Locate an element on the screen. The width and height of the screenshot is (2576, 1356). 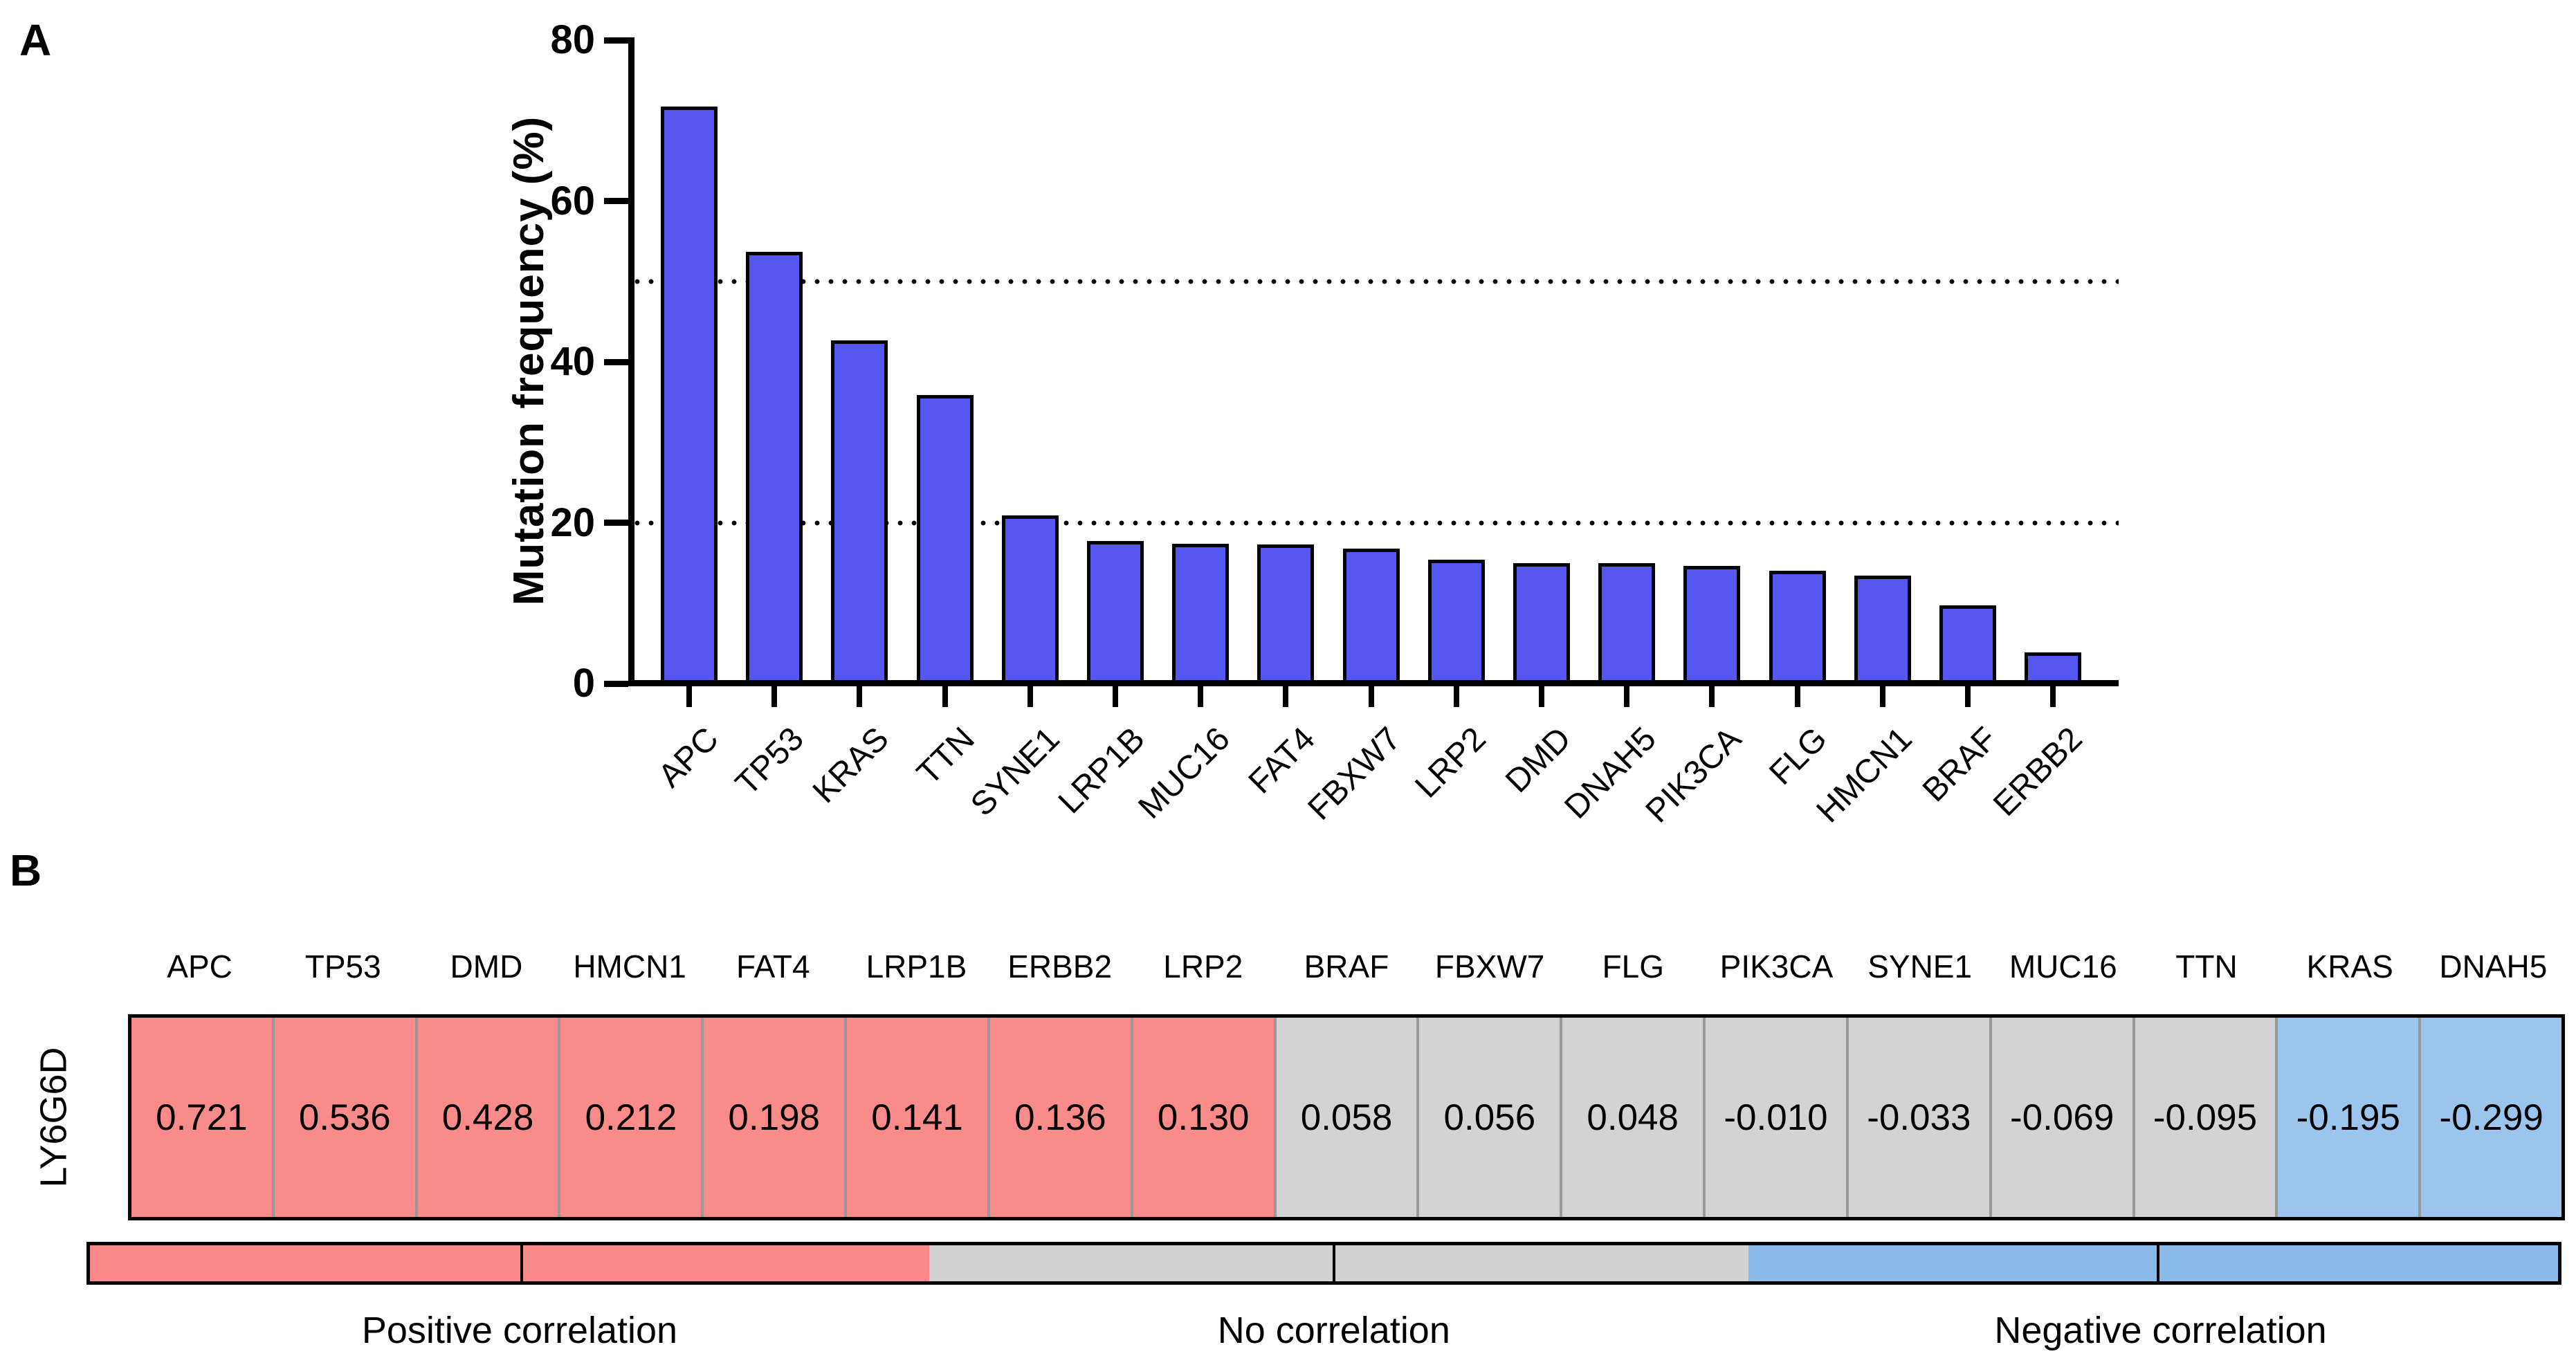
panel-a-label: A is located at coordinates (35, 40).